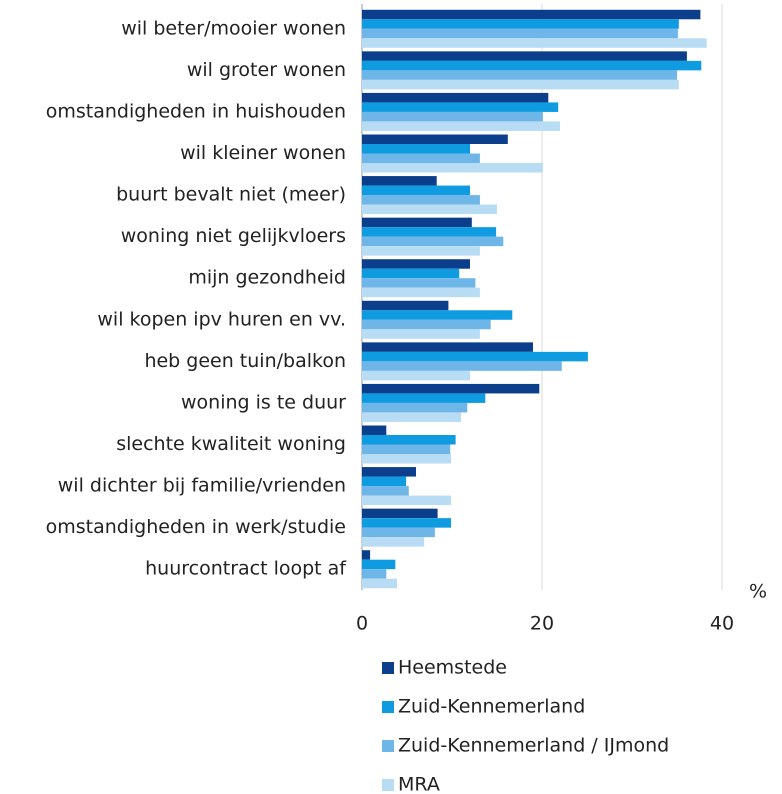 The image size is (782, 794). Describe the element at coordinates (722, 624) in the screenshot. I see `x-tick-label: 40` at that location.